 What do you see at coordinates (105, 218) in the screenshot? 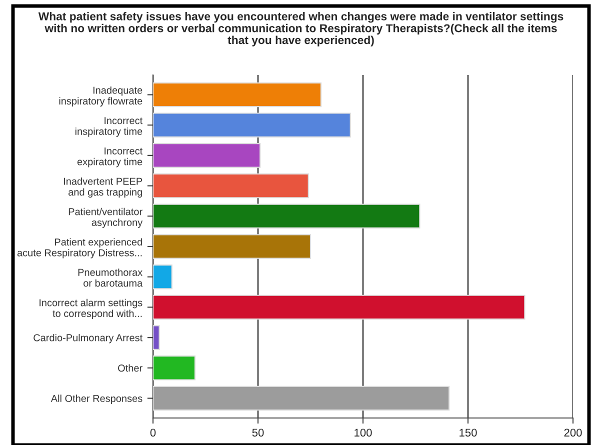
I see `y-tick-label: Patient/ventilator asynchrony` at bounding box center [105, 218].